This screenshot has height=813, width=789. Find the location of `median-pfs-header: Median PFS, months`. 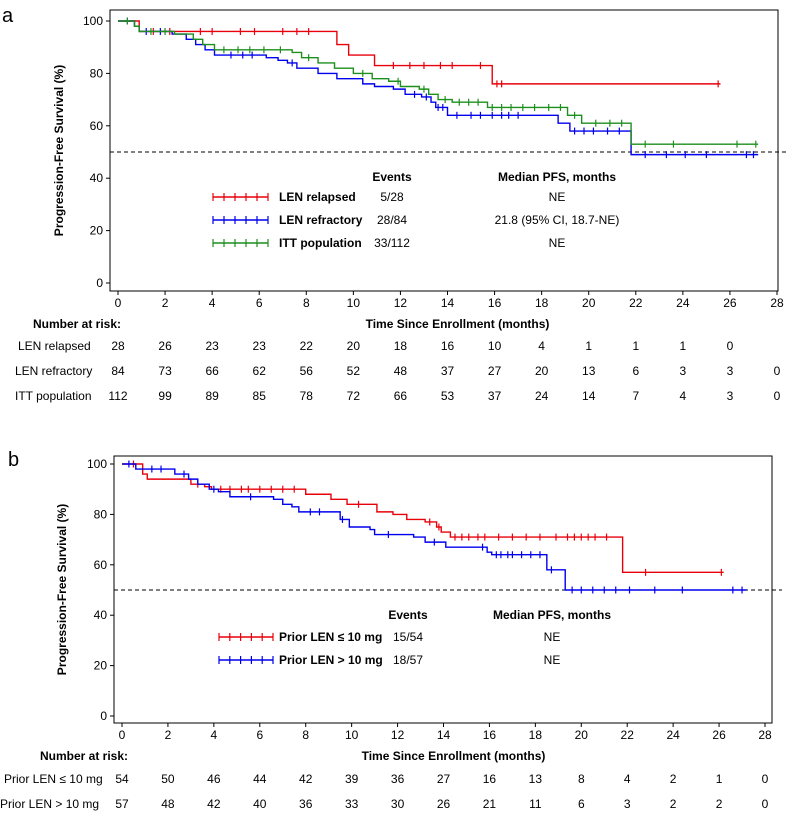

median-pfs-header: Median PFS, months is located at coordinates (557, 177).